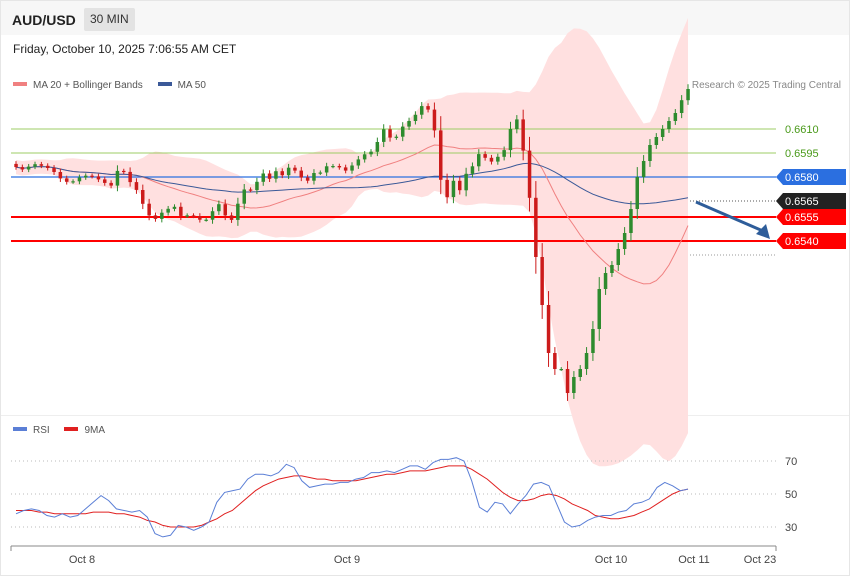 The image size is (850, 576). I want to click on rsi-legend-label: RSI, so click(41, 430).